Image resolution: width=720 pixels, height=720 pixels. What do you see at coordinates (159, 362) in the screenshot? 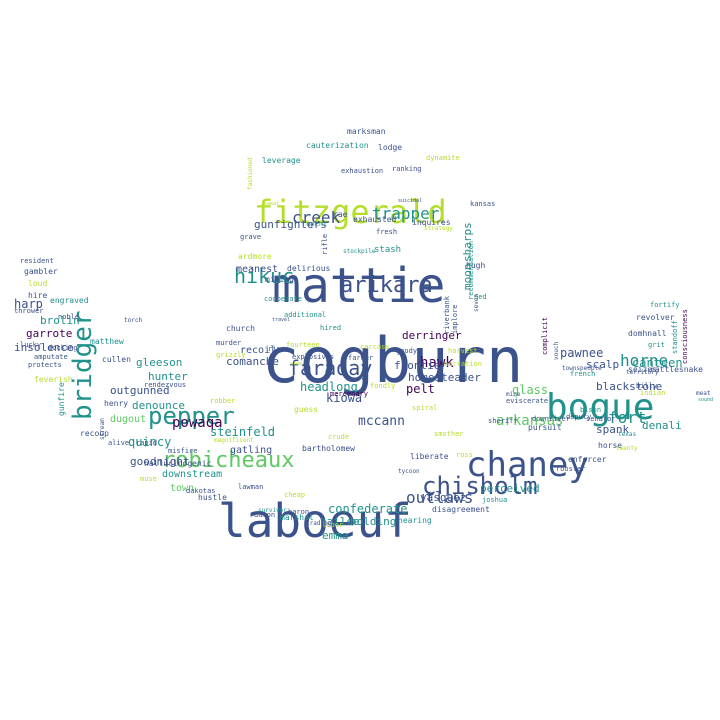
I see `cloud-word: gleeson` at bounding box center [159, 362].